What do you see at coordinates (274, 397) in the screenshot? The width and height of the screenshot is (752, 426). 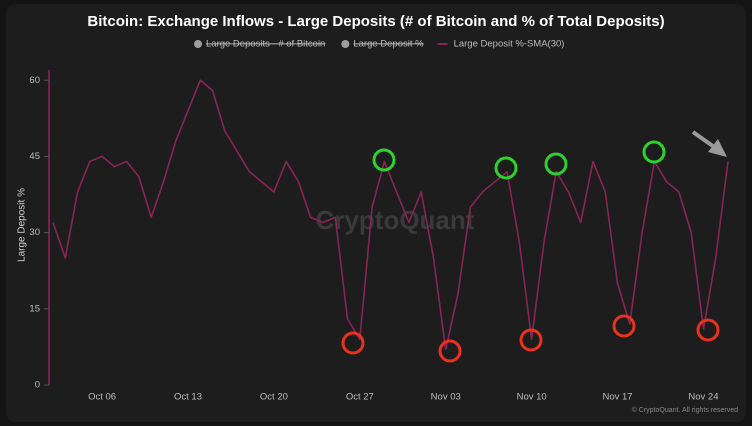 I see `x-tick-label: Oct 20` at bounding box center [274, 397].